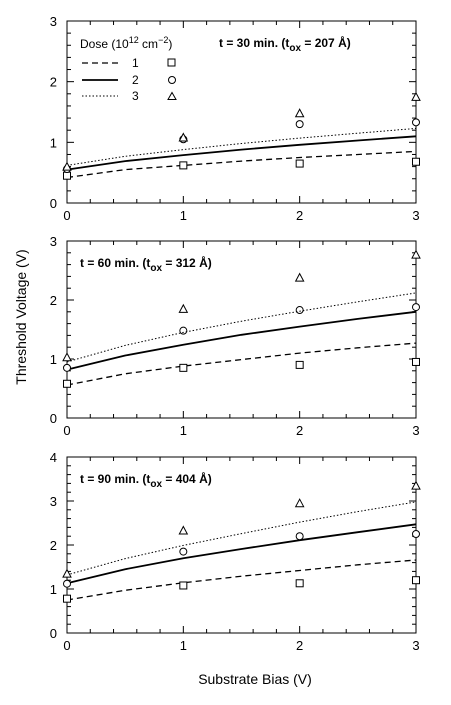 This screenshot has height=705, width=451. Describe the element at coordinates (135, 63) in the screenshot. I see `legend-label-dose-1: 1` at that location.